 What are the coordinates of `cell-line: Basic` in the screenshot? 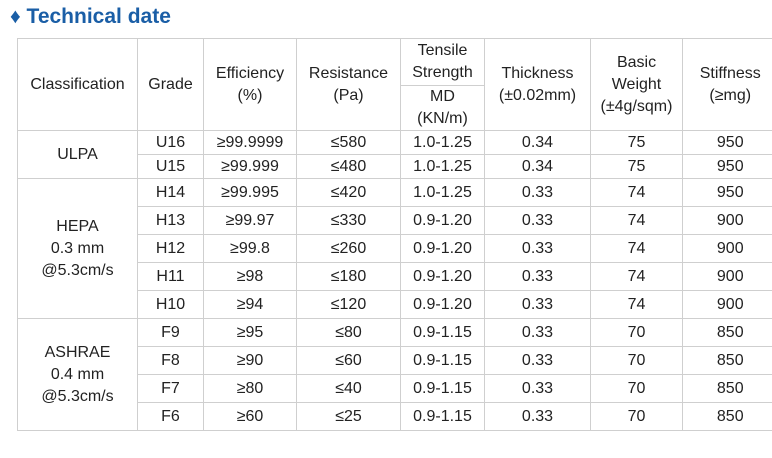 It's located at (636, 62).